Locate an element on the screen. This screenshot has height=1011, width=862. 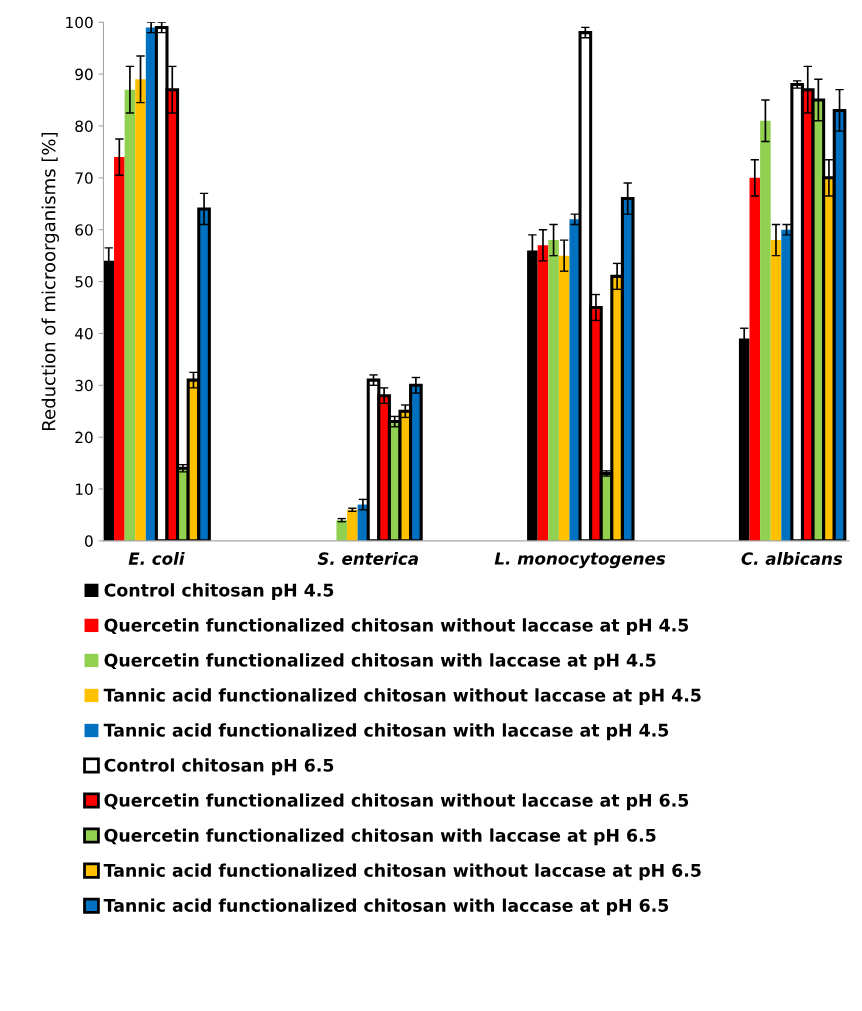
y-tick-label: 90 is located at coordinates (84, 74).